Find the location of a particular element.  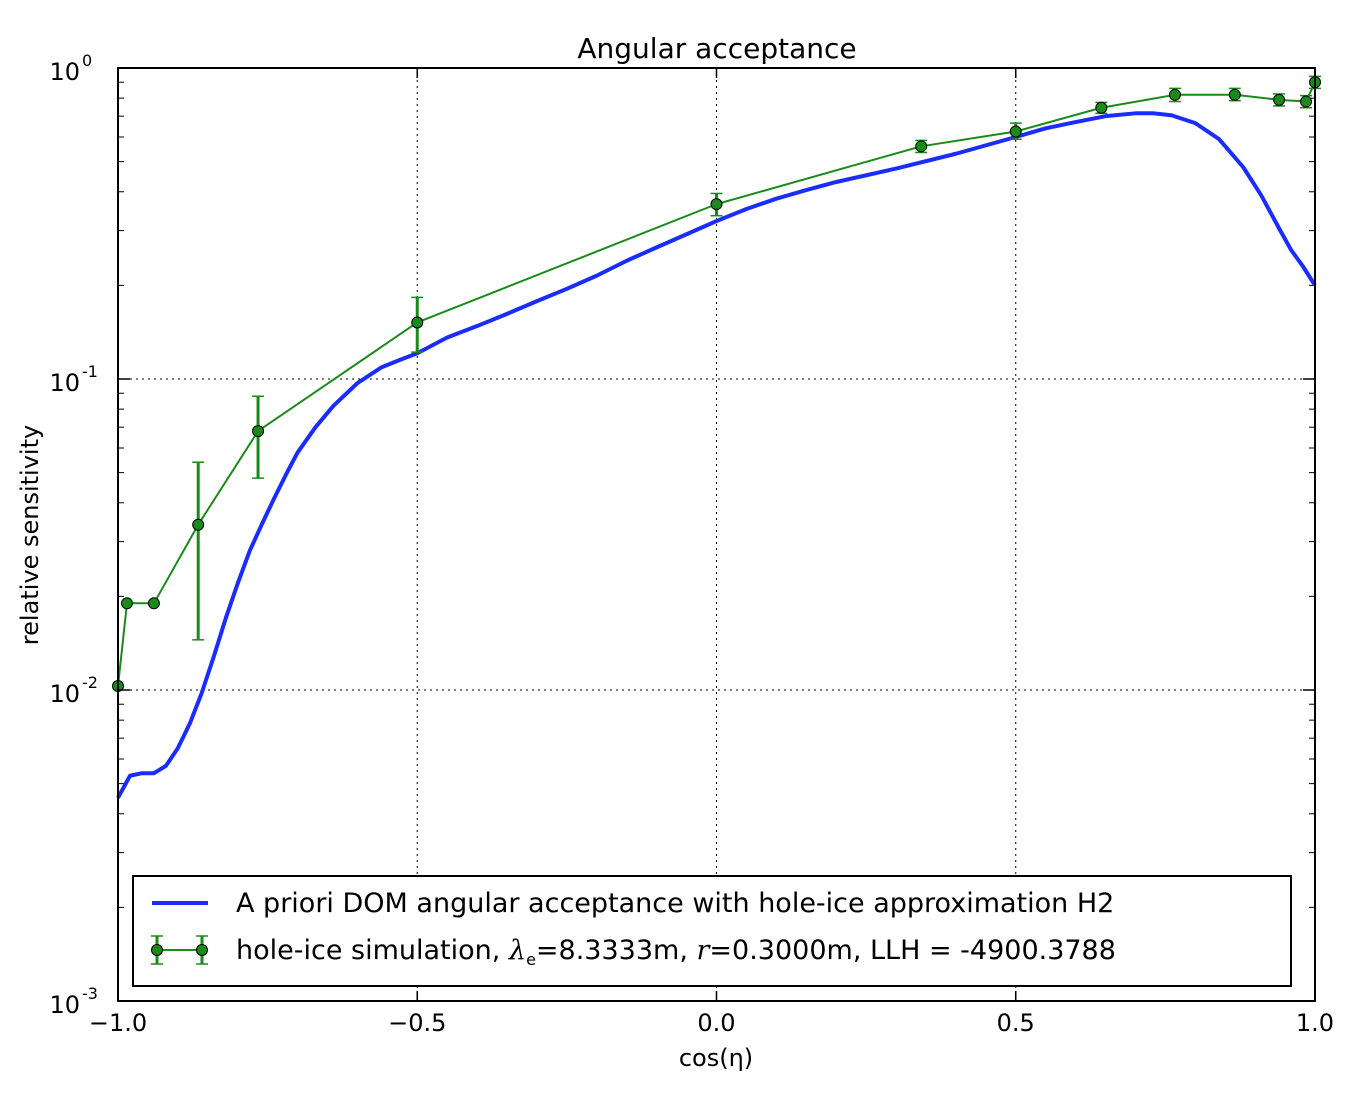

y-tick-exponent: -1 is located at coordinates (90, 371).